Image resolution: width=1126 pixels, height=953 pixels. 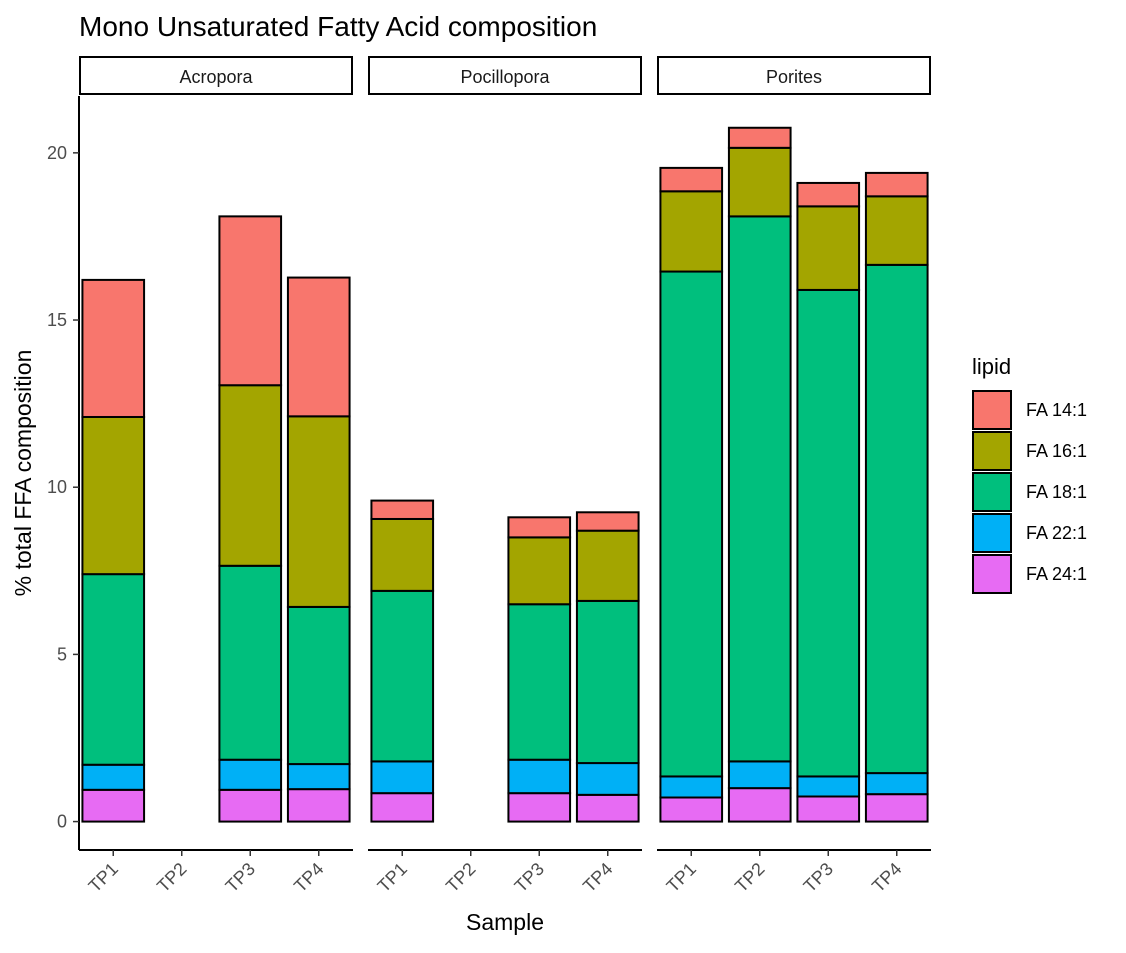 I want to click on x-tick-label-acropora: TP3, so click(x=240, y=877).